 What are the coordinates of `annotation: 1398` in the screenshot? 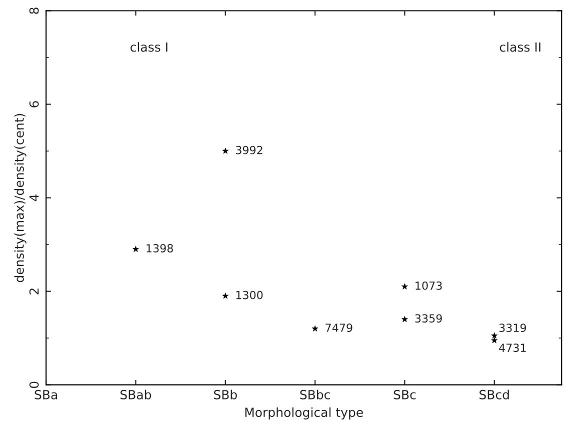 It's located at (159, 248).